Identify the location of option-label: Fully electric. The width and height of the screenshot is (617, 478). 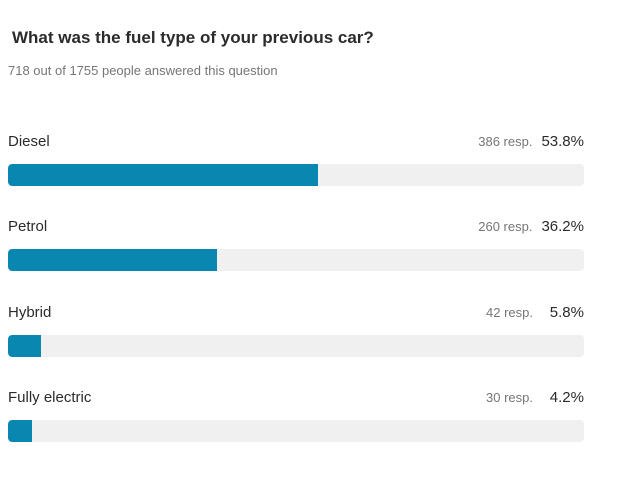
(50, 397).